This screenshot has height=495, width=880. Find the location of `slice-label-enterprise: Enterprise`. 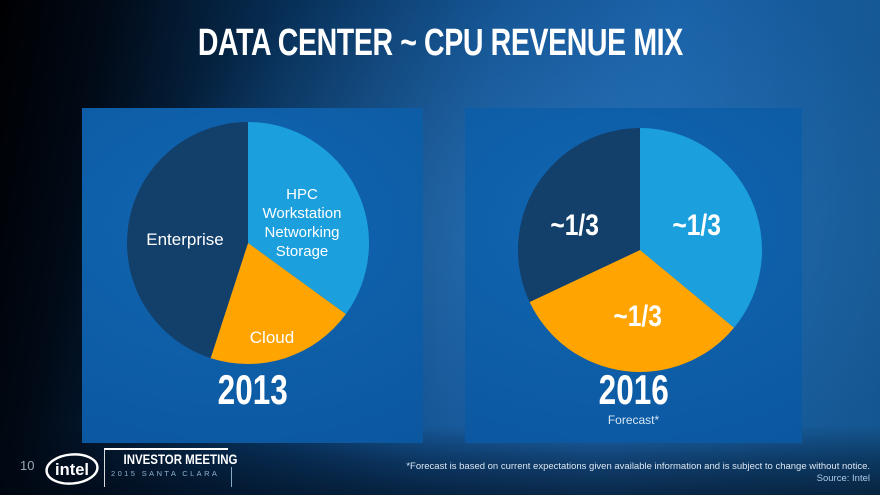

slice-label-enterprise: Enterprise is located at coordinates (185, 239).